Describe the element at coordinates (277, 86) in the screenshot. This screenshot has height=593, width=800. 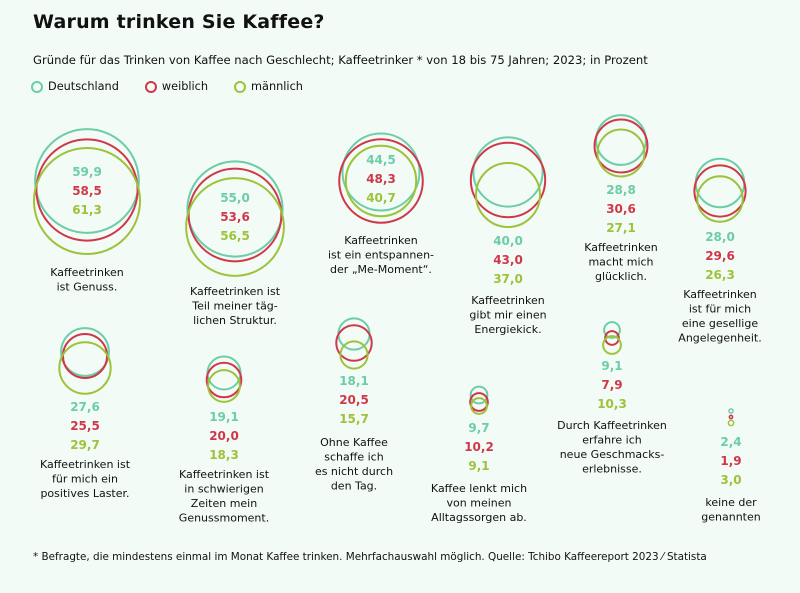
I see `legend-label: männlich` at that location.